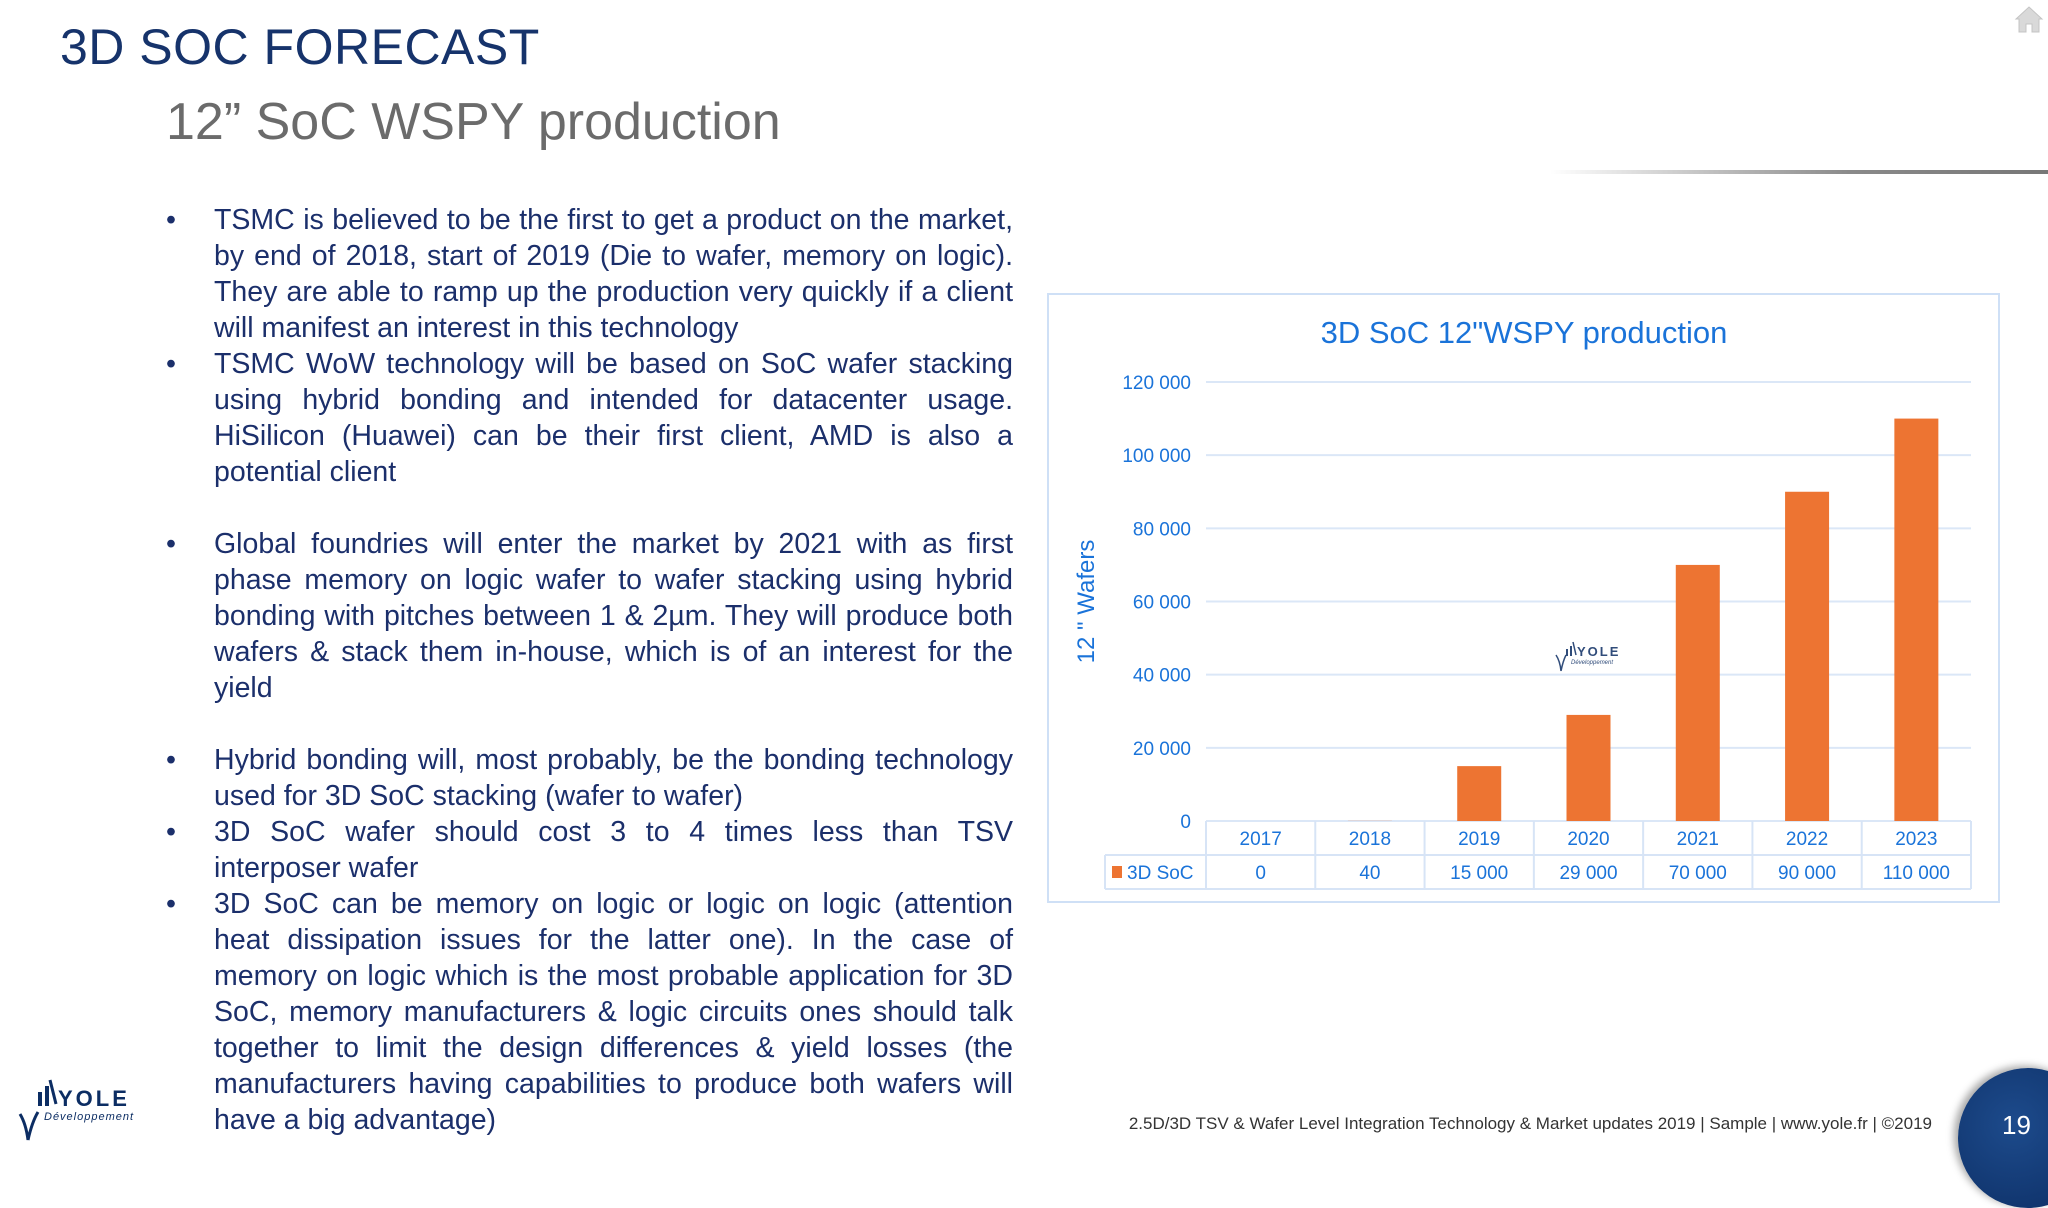  What do you see at coordinates (1588, 839) in the screenshot?
I see `x-tick-label: 2020` at bounding box center [1588, 839].